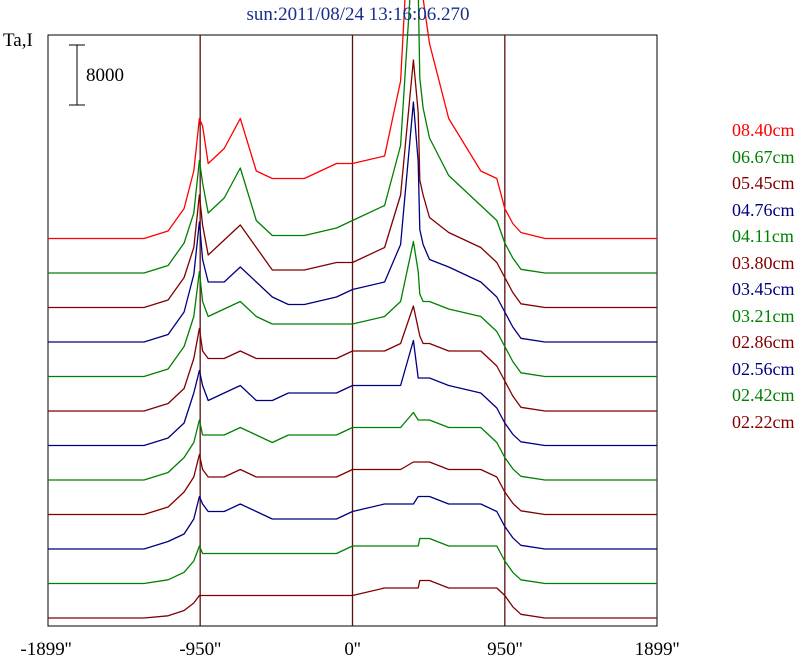 The width and height of the screenshot is (807, 662). What do you see at coordinates (763, 395) in the screenshot?
I see `legend-item-02.42cm: 02.42cm` at bounding box center [763, 395].